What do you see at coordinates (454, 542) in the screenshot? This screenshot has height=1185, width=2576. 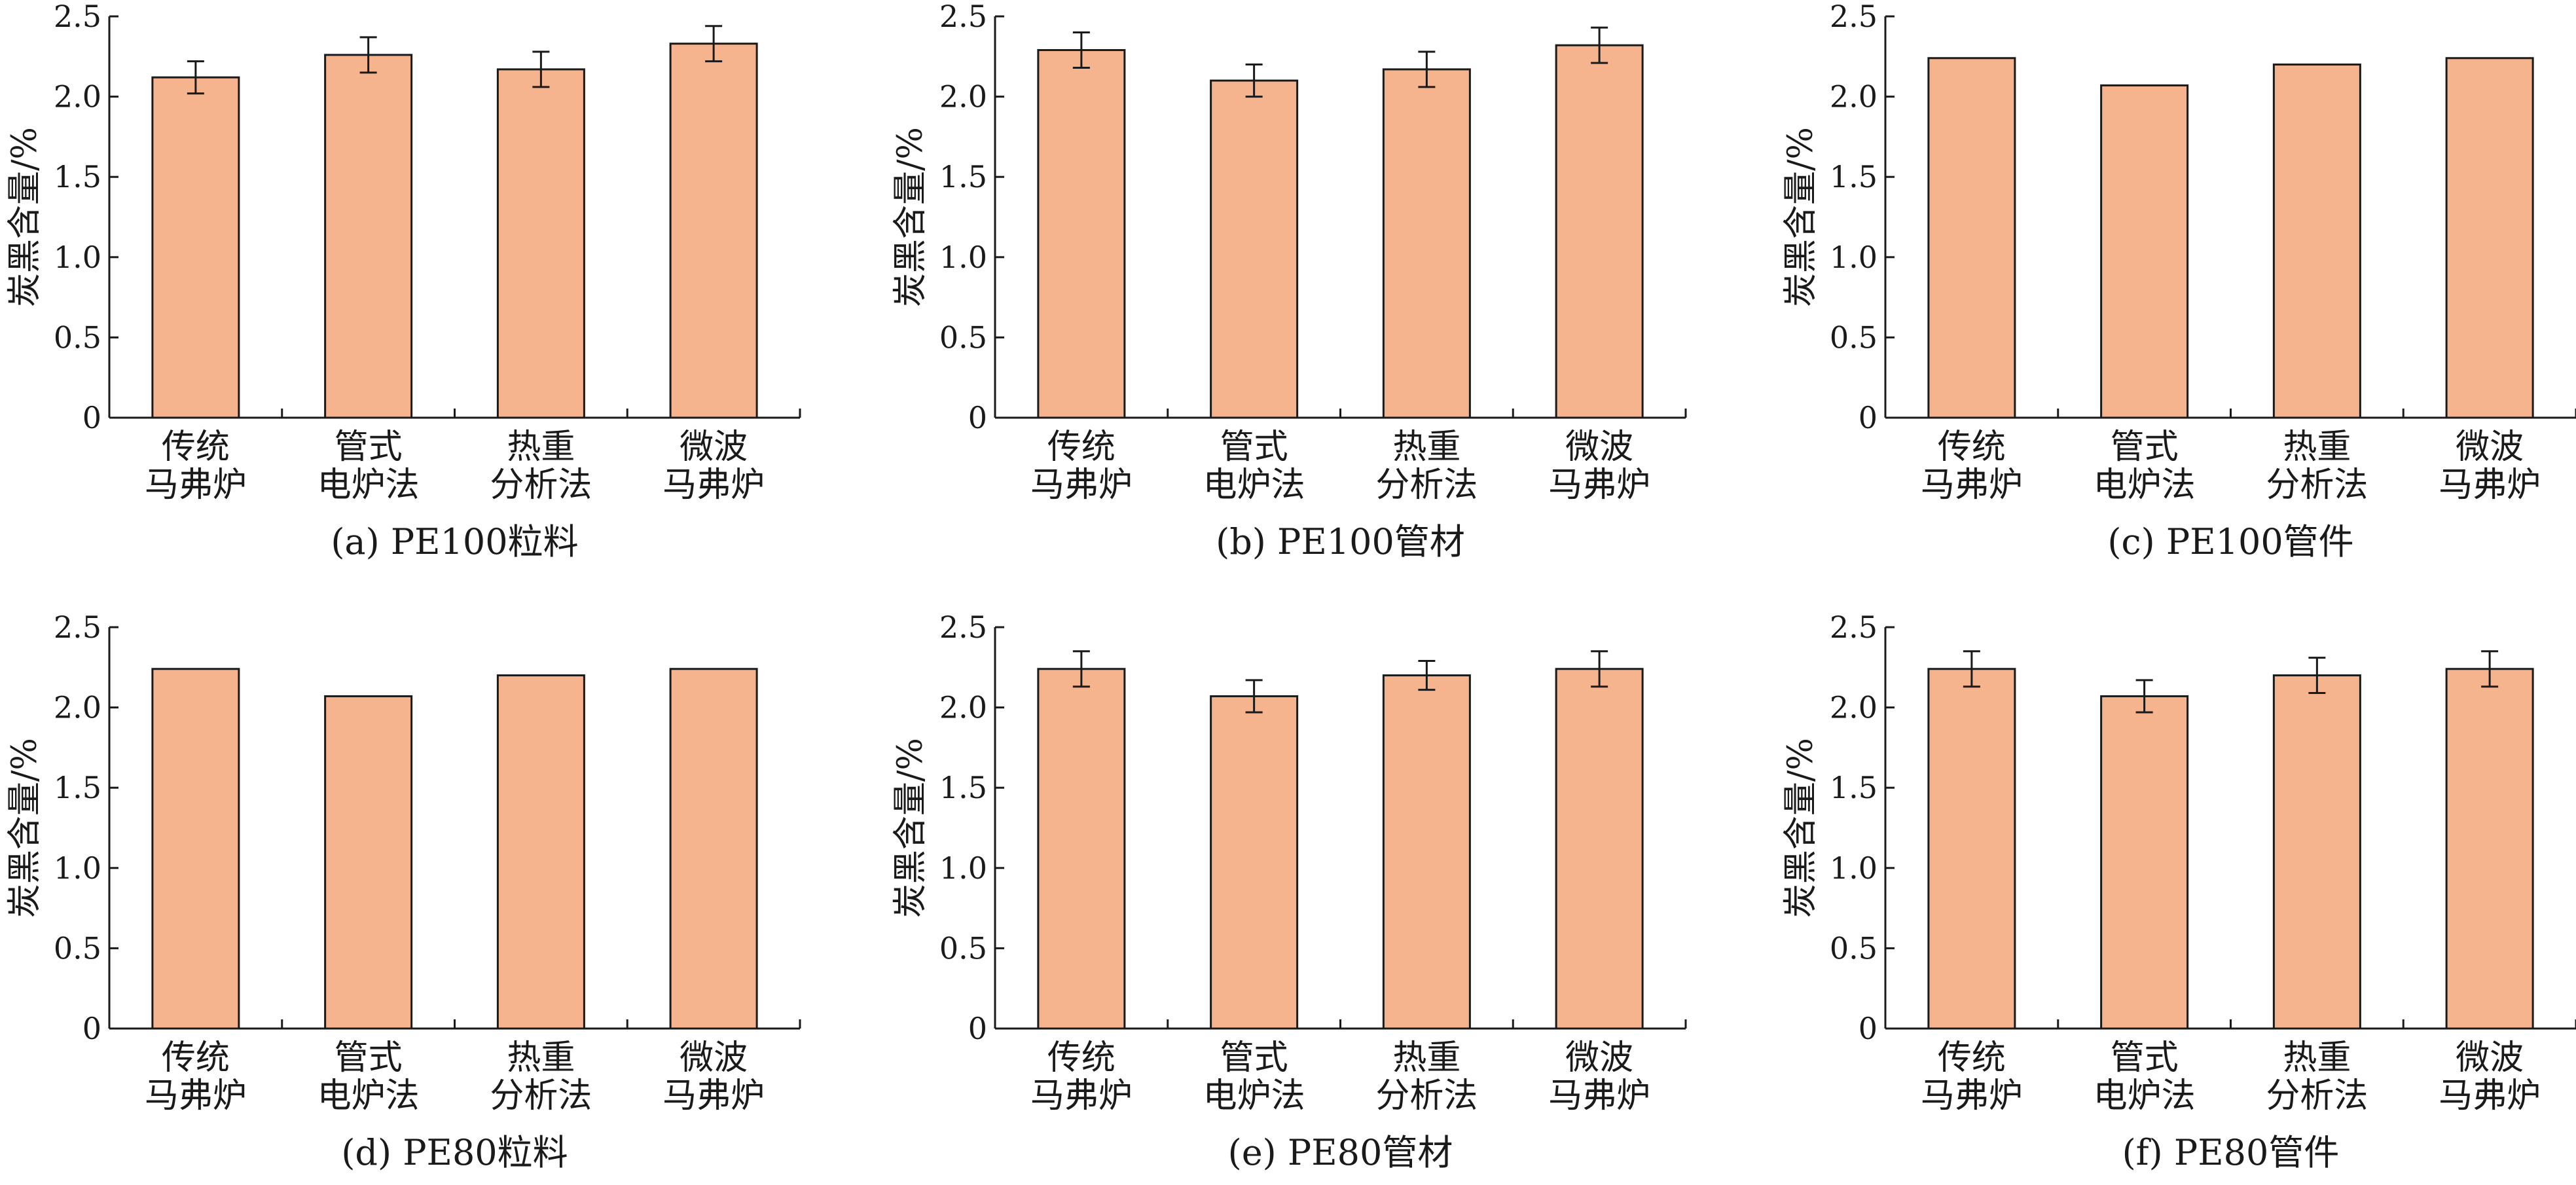 I see `panel-caption: (a) PE100粒料` at bounding box center [454, 542].